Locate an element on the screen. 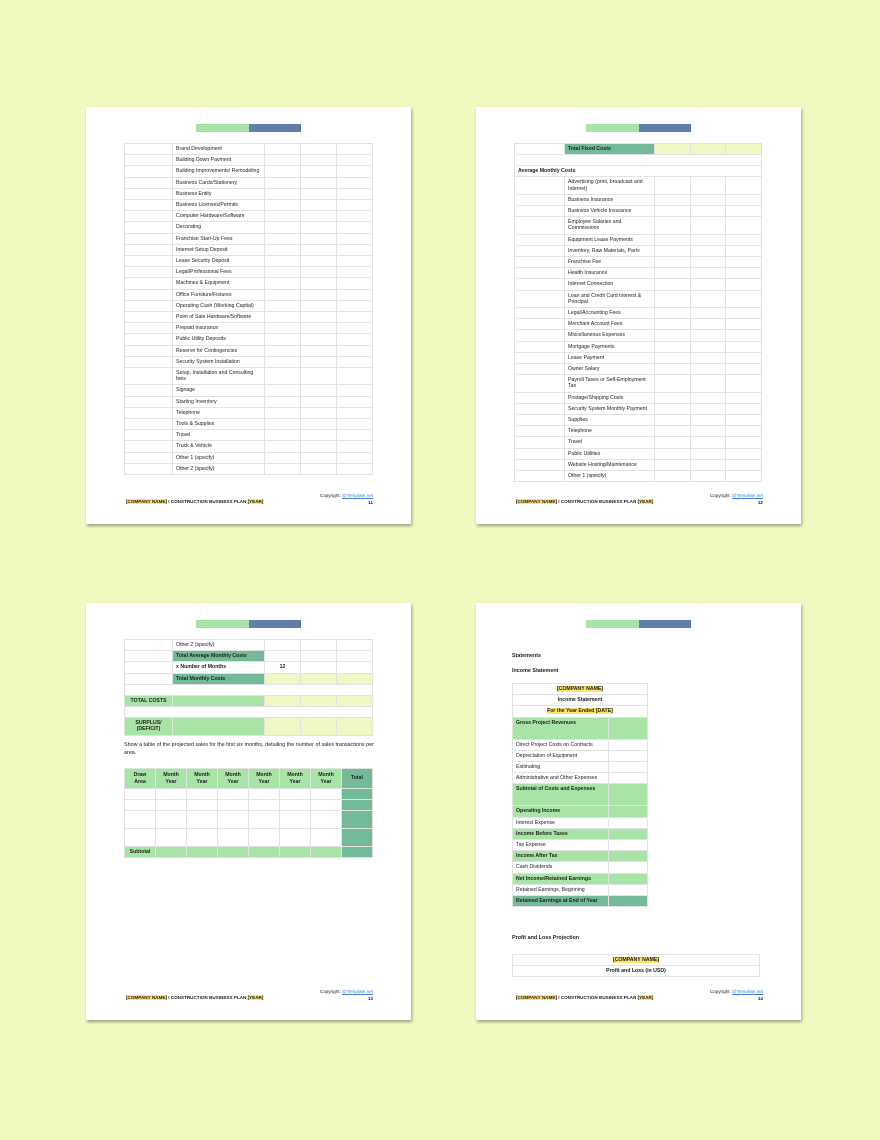 Image resolution: width=880 pixels, height=1140 pixels. table-row: Brand Development is located at coordinates (248, 149).